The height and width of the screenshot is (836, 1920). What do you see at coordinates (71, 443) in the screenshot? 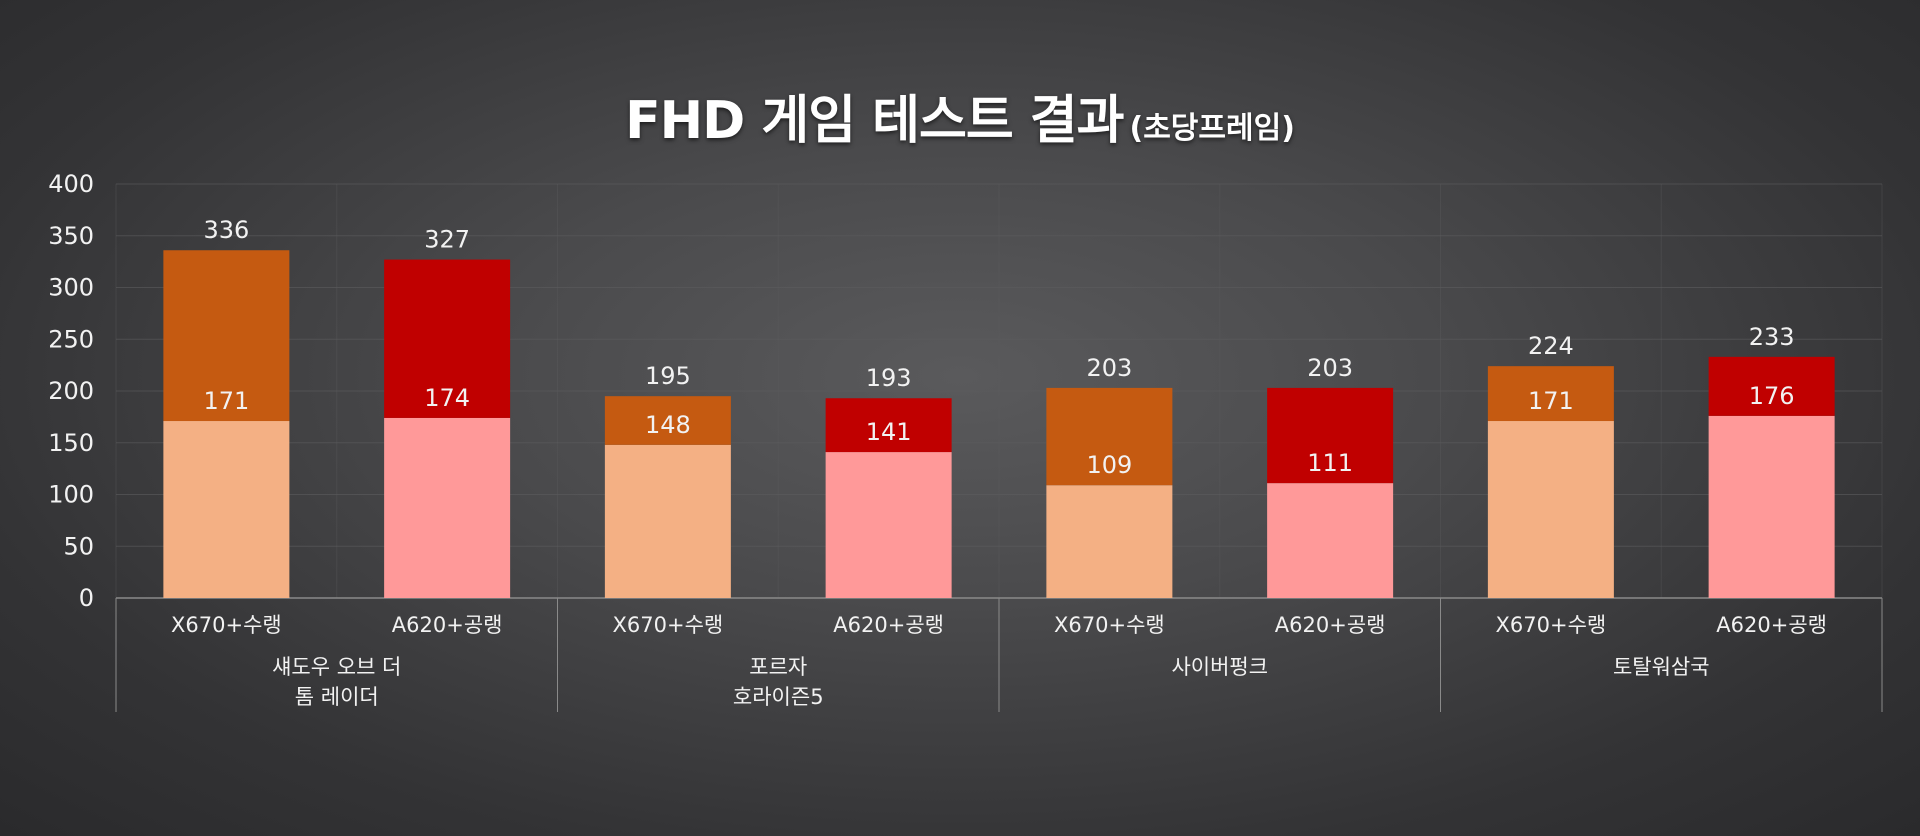
I see `y-tick-label: 150` at bounding box center [71, 443].